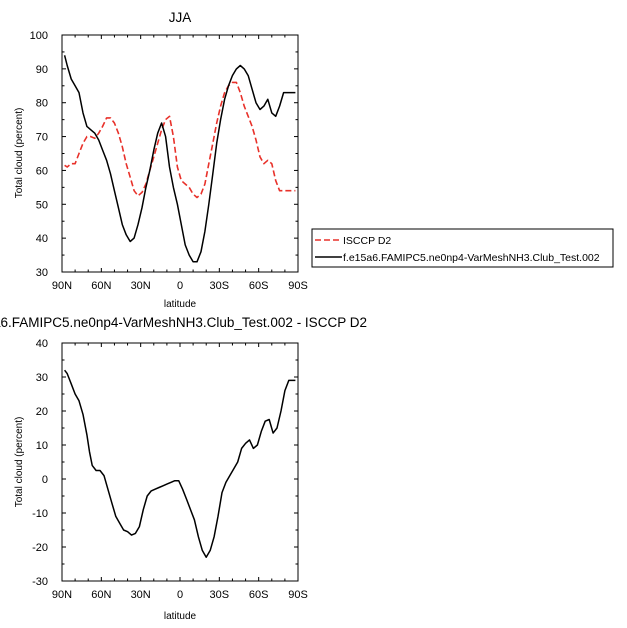 The width and height of the screenshot is (627, 628). I want to click on chart-bottom-xtick-label: 30S, so click(220, 595).